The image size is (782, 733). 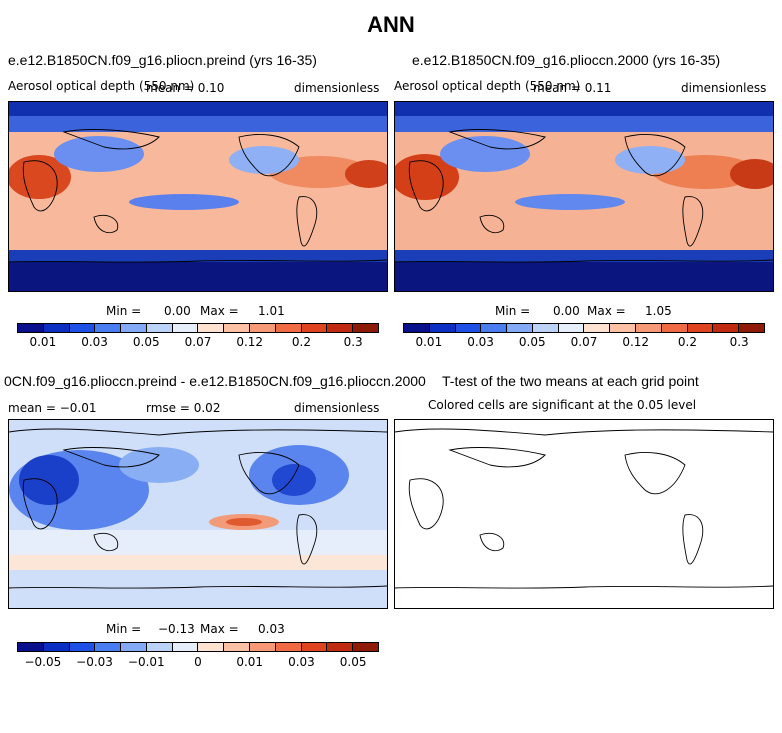 What do you see at coordinates (353, 342) in the screenshot?
I see `colorbar-tick-label: 0.3` at bounding box center [353, 342].